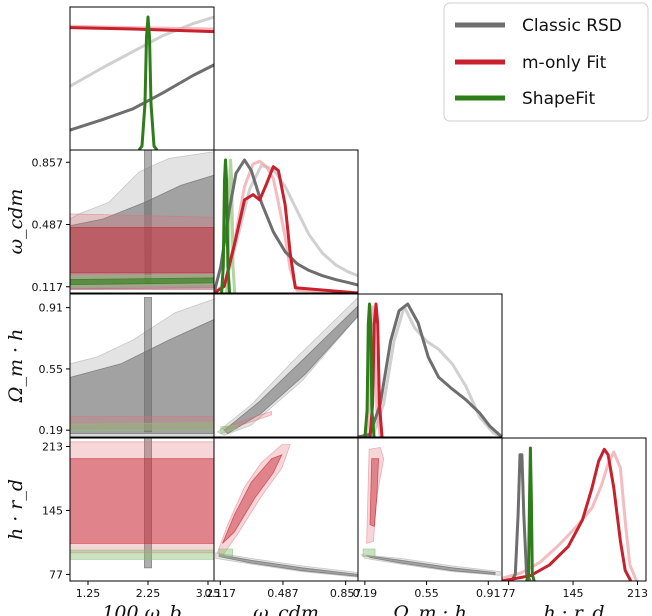 Image resolution: width=652 pixels, height=616 pixels. What do you see at coordinates (48, 162) in the screenshot?
I see `y-tick-label: 0.857` at bounding box center [48, 162].